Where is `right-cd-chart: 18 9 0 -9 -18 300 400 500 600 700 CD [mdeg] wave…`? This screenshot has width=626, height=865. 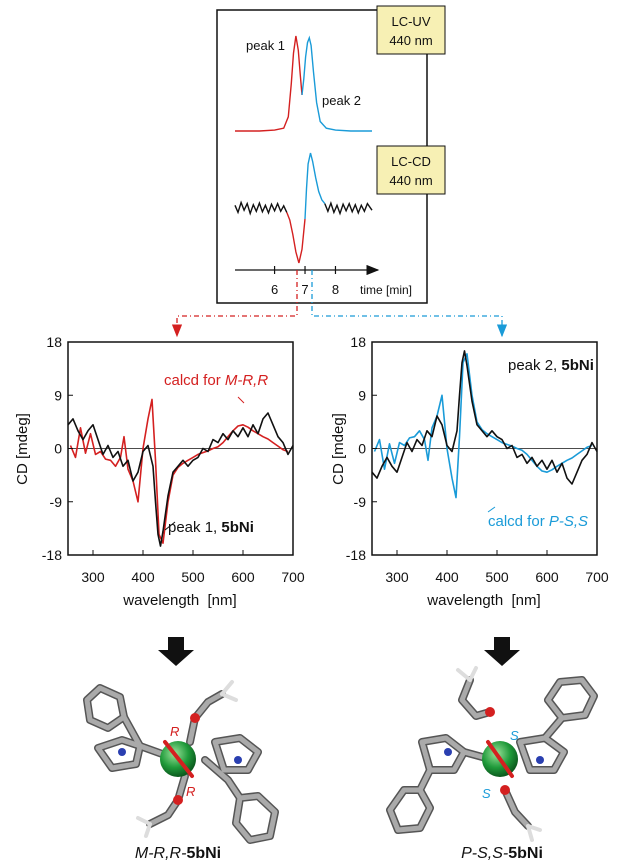 right-cd-chart: 18 9 0 -9 -18 300 400 500 600 700 CD [mdeg] wave… is located at coordinates (469, 471).